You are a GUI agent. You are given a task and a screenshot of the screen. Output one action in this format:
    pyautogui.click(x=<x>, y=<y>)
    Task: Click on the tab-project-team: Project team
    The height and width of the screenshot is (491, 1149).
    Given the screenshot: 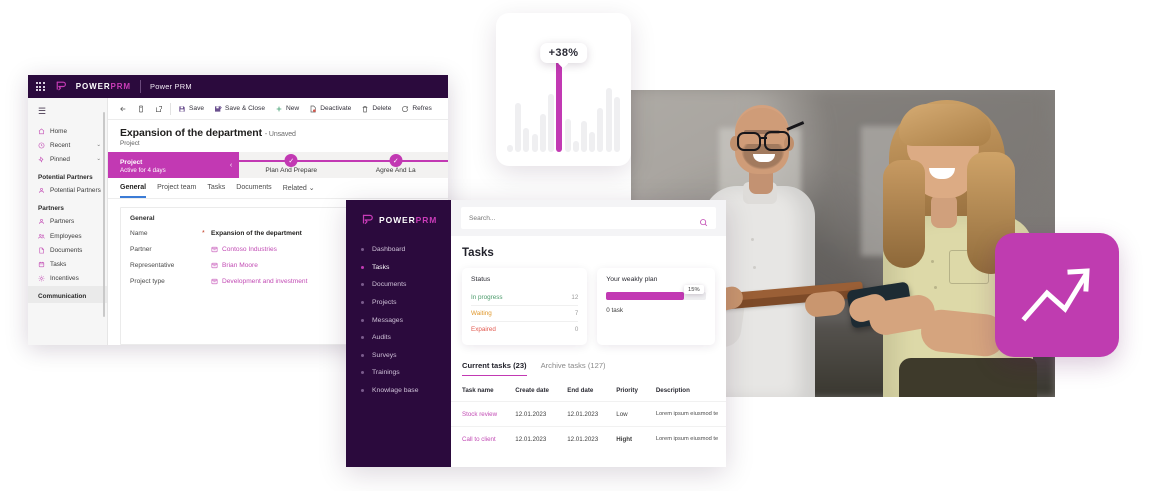 What is the action you would take?
    pyautogui.click(x=177, y=187)
    